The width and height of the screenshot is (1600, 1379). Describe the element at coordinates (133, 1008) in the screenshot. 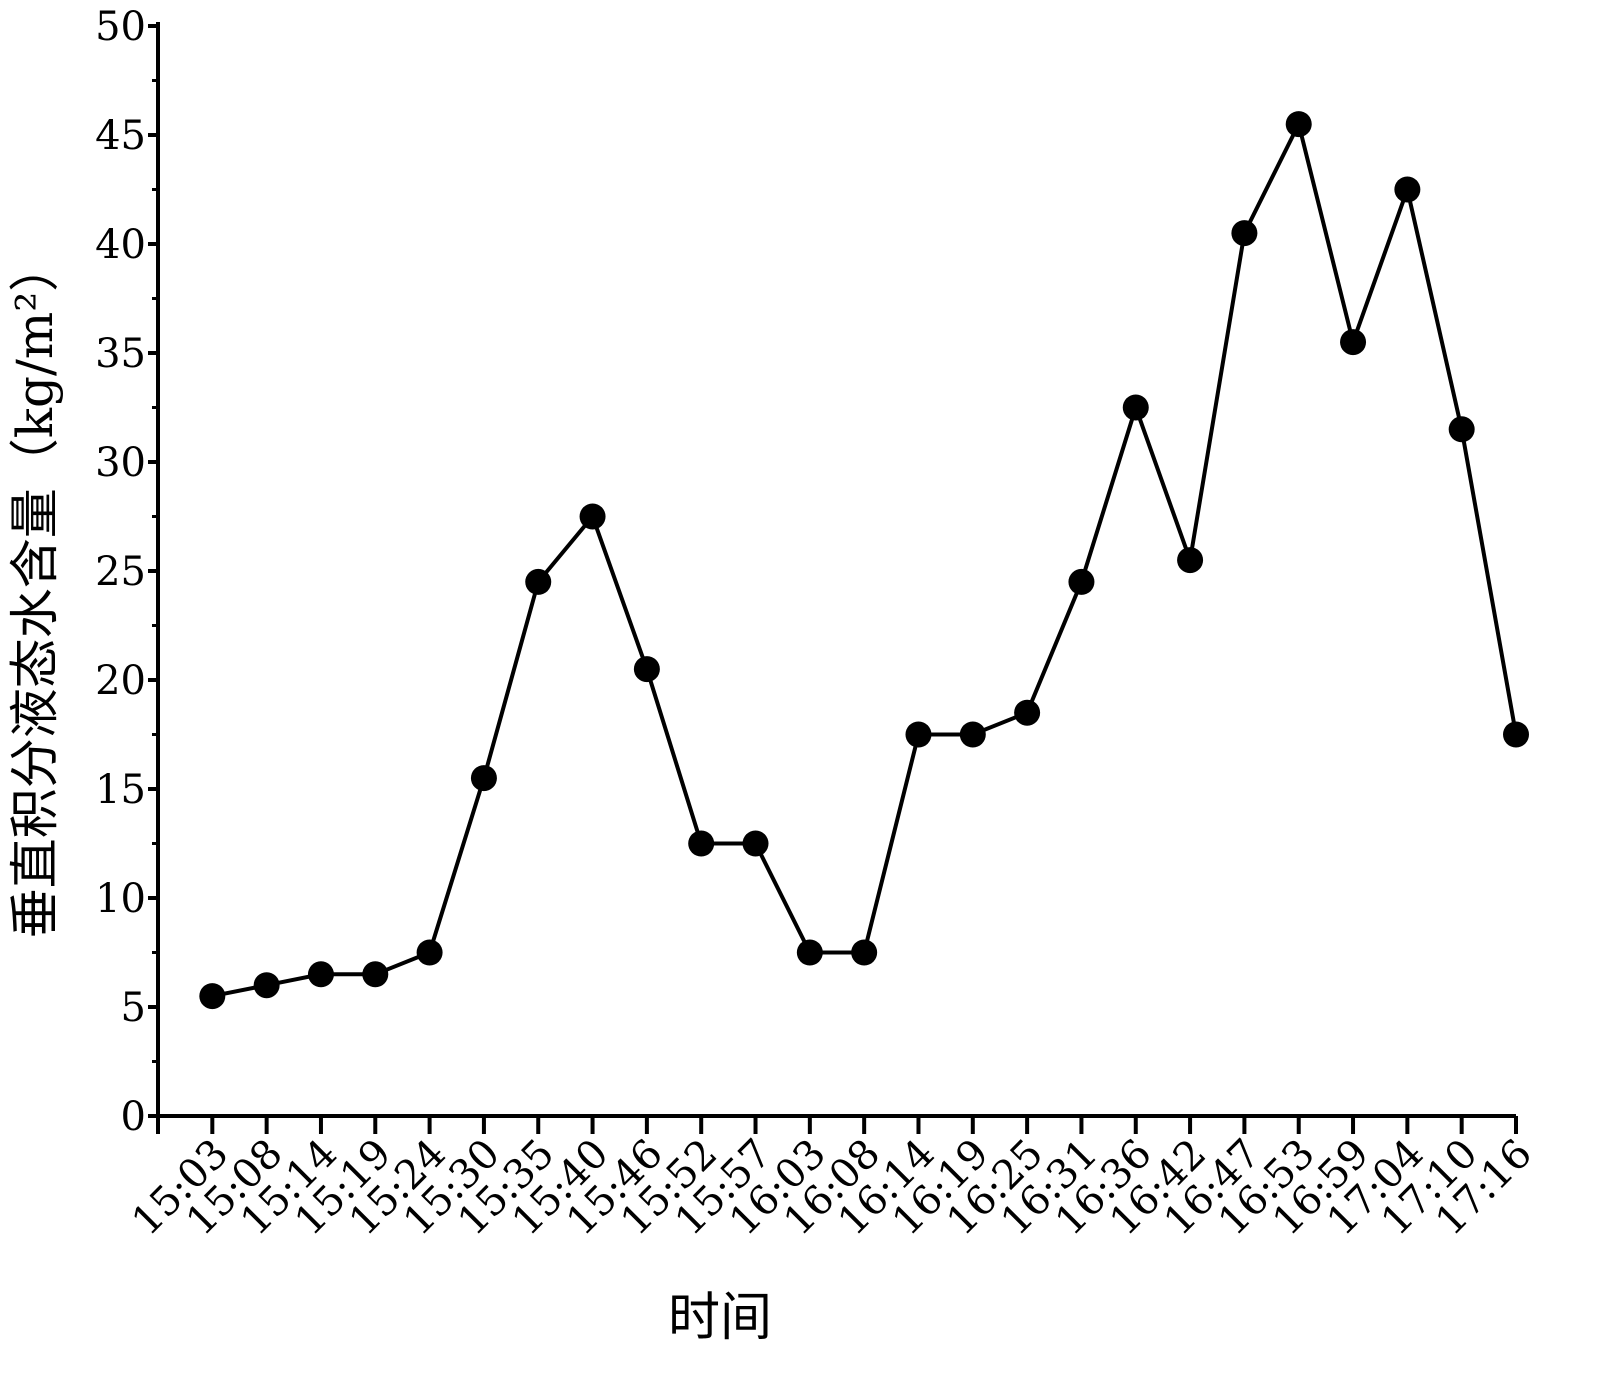

I see `y-tick-label: 5` at that location.